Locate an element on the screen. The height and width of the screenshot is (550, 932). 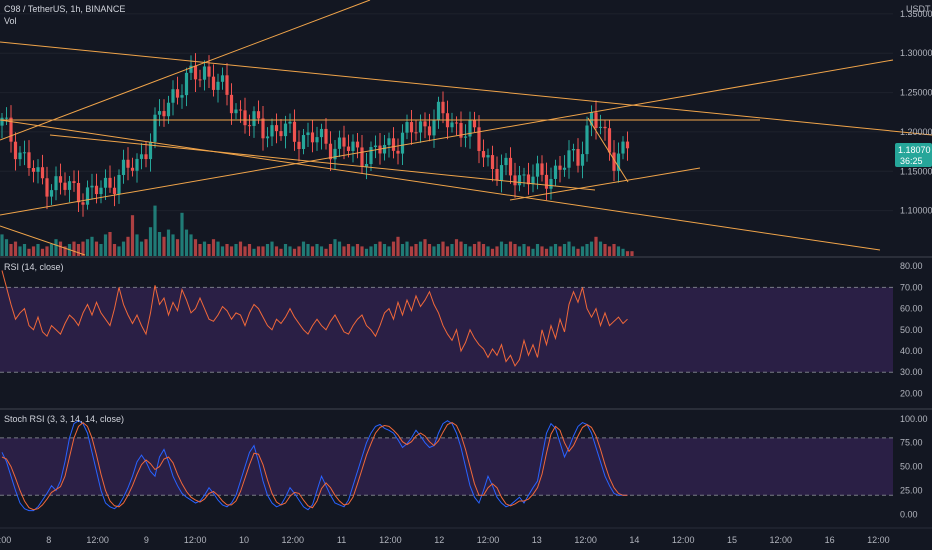
symbol-title: C98 / TetherUS, 1h, BINANCE is located at coordinates (64, 9).